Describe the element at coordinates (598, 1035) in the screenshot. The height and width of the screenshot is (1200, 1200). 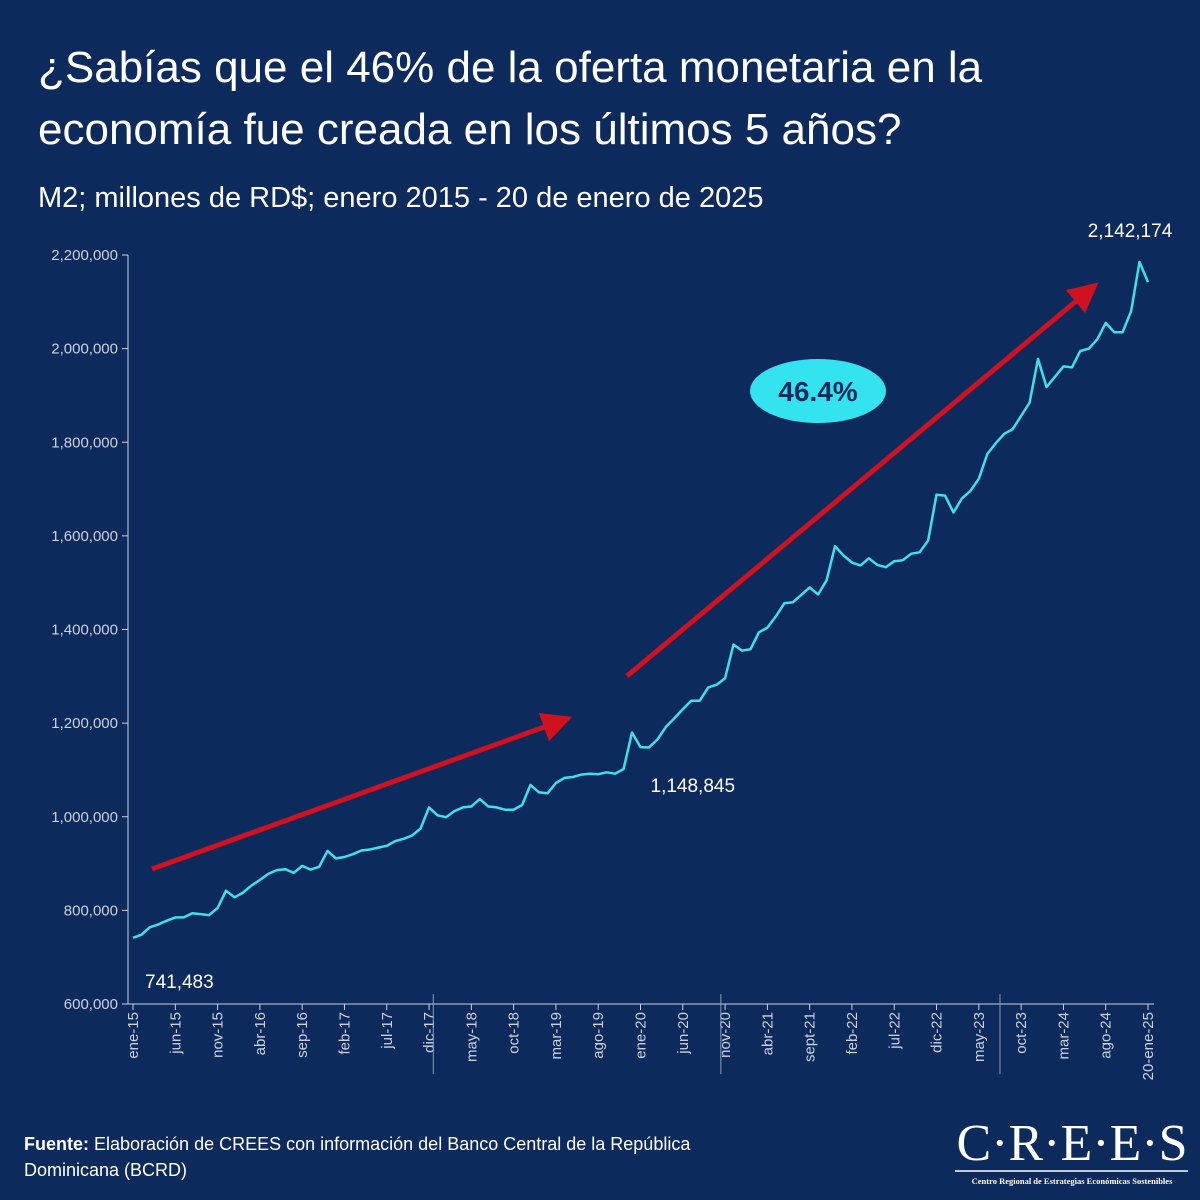
I see `x-tick-label: ago-19` at that location.